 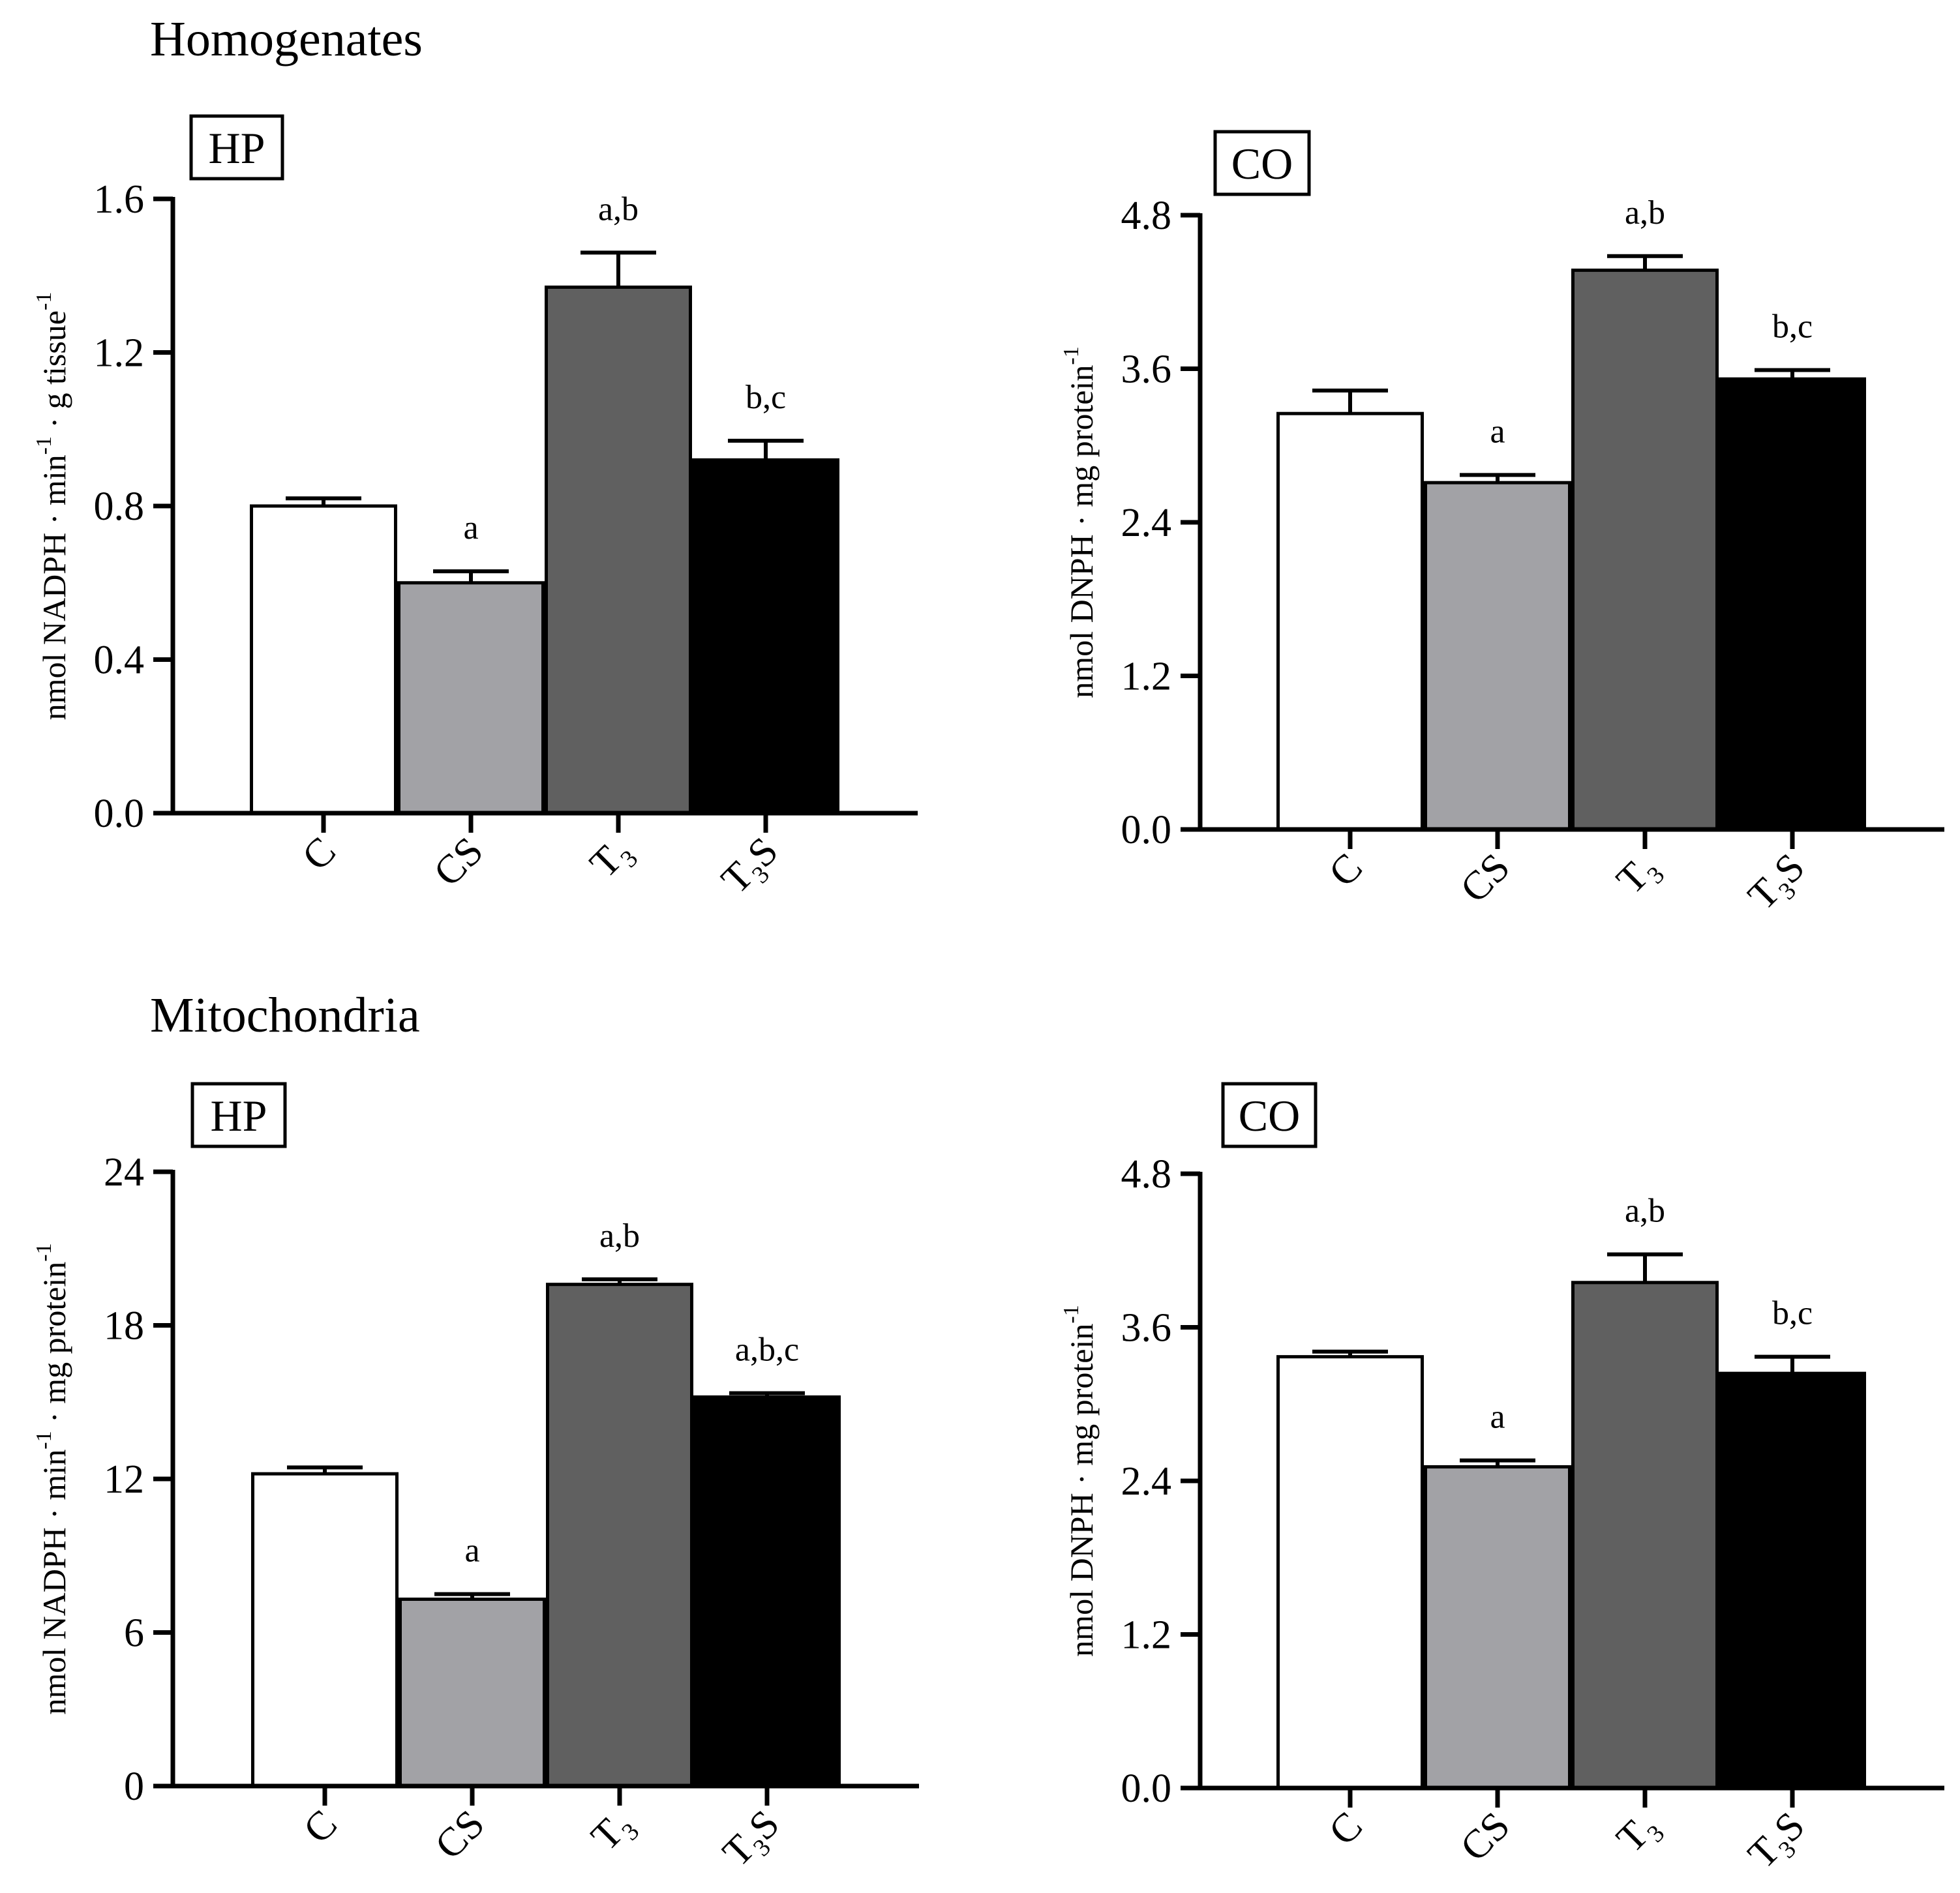 What do you see at coordinates (767, 1351) in the screenshot?
I see `significance-label: a,b,c` at bounding box center [767, 1351].